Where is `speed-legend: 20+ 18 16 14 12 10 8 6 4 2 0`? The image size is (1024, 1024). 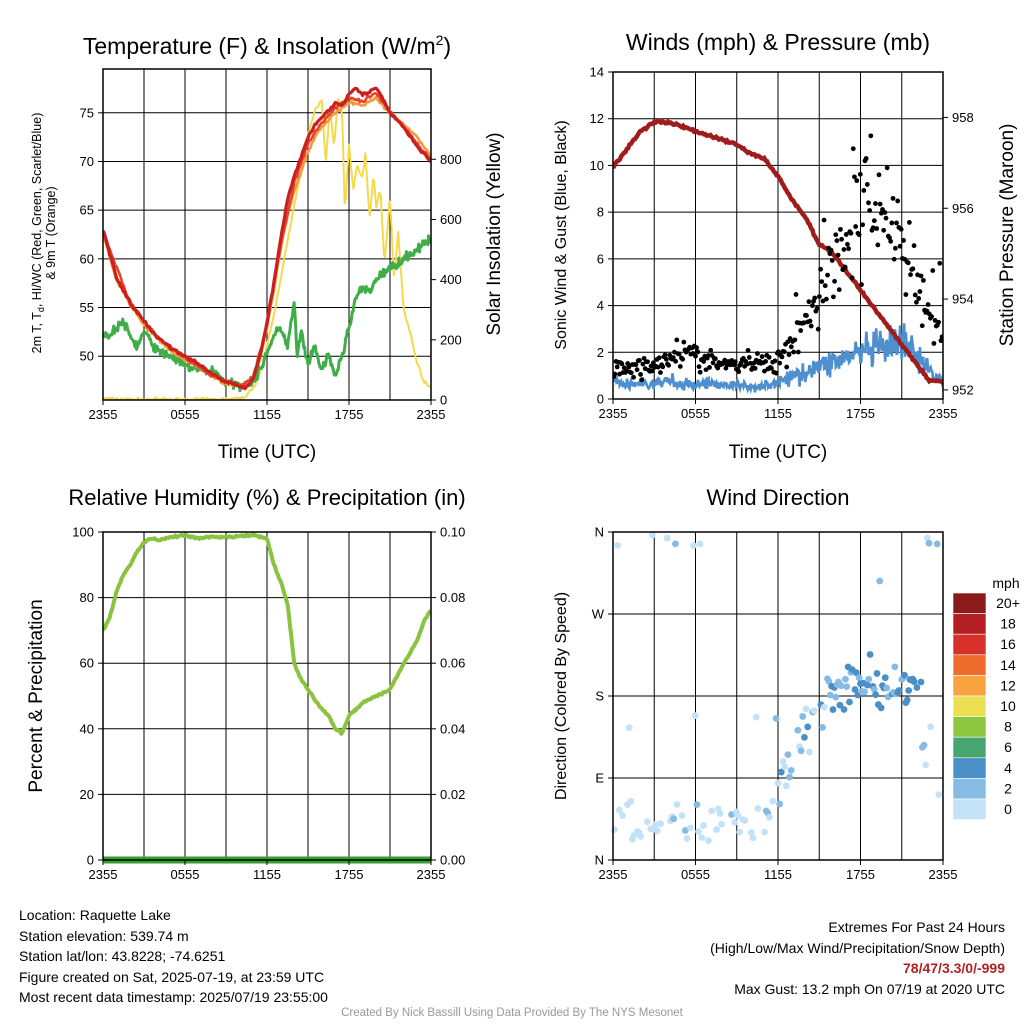 speed-legend: 20+ 18 16 14 12 10 8 6 4 2 0 is located at coordinates (986, 706).